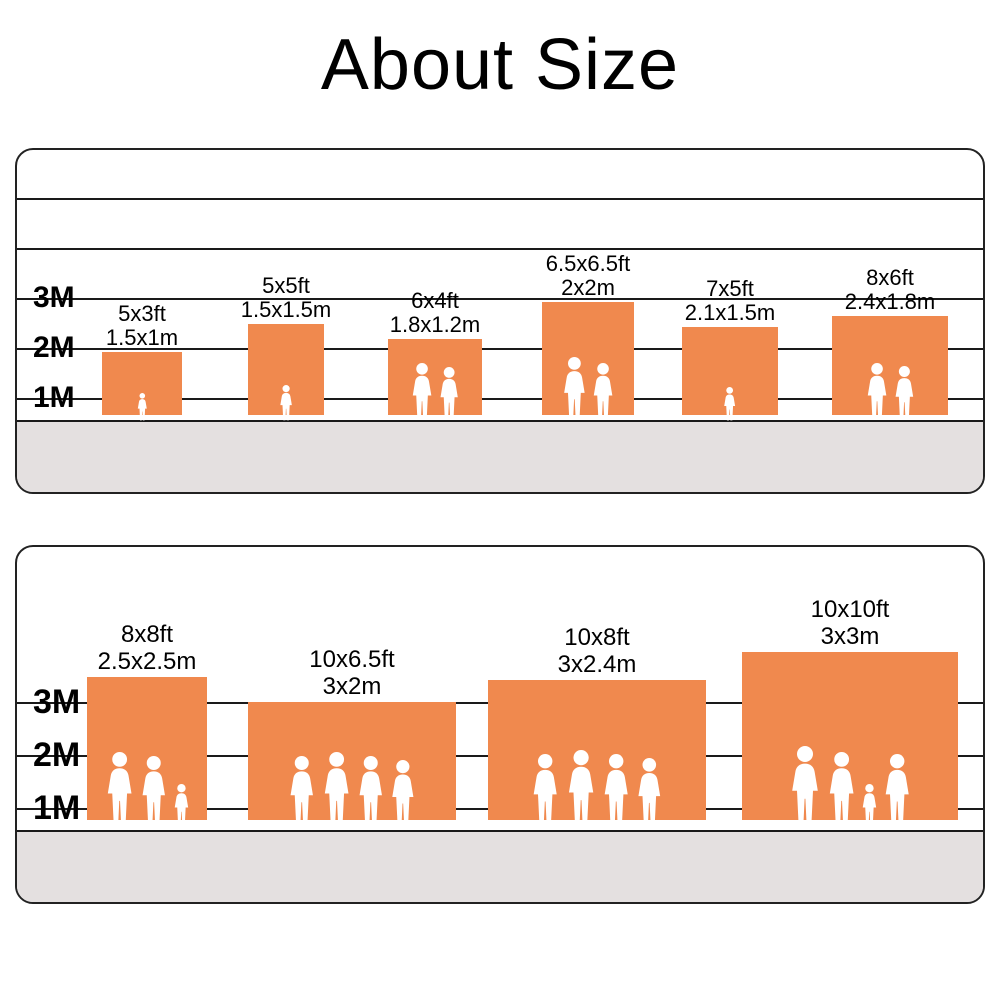  Describe the element at coordinates (890, 301) in the screenshot. I see `size-label-m: 2.4x1.8m` at that location.